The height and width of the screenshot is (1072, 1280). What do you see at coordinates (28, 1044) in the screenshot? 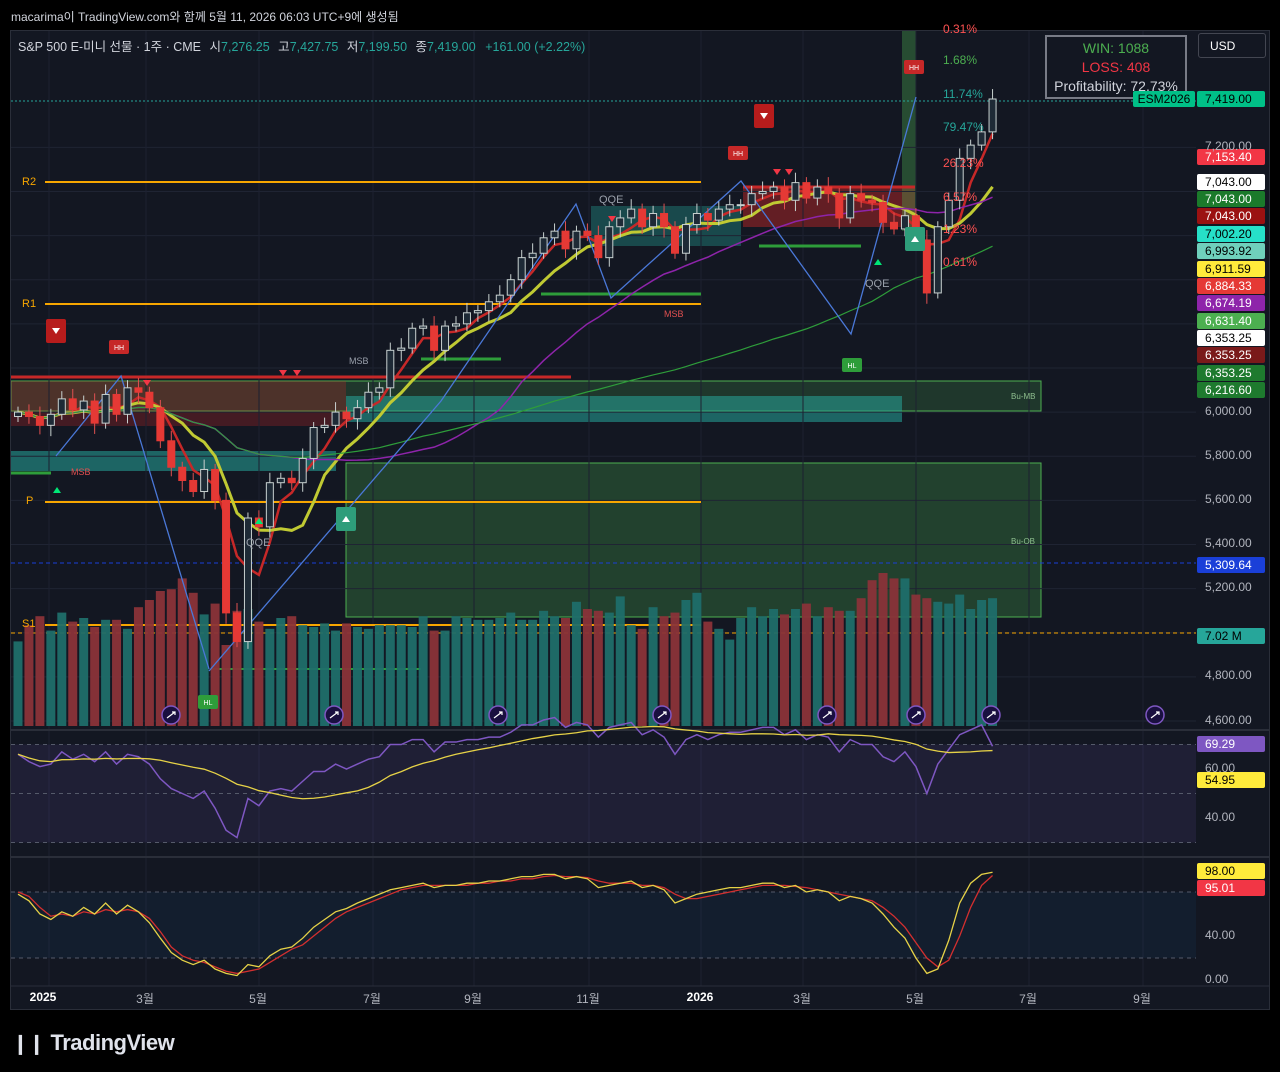
I see `tradingview-mark-icon: ❙❙` at bounding box center [28, 1044].